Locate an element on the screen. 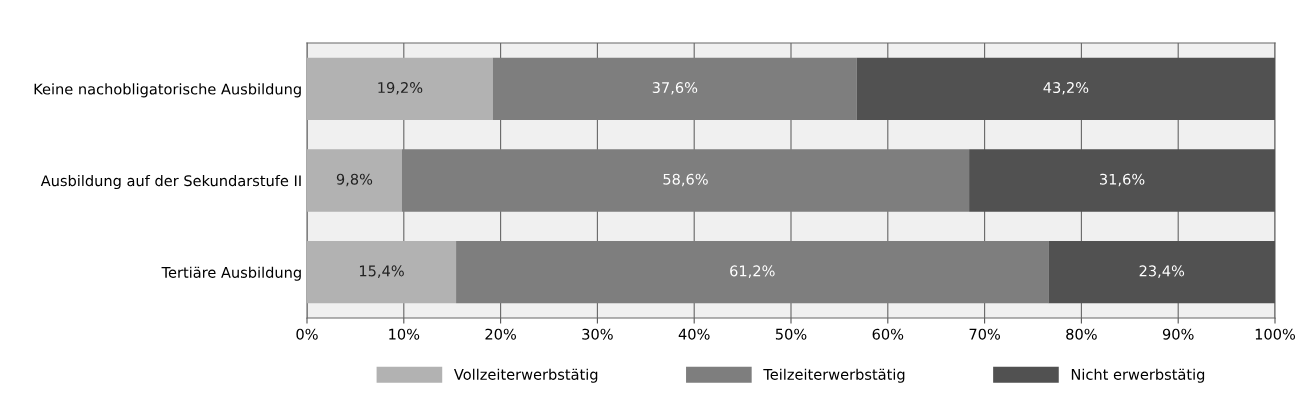 The width and height of the screenshot is (1311, 407). x-tick-label: 0% is located at coordinates (307, 334).